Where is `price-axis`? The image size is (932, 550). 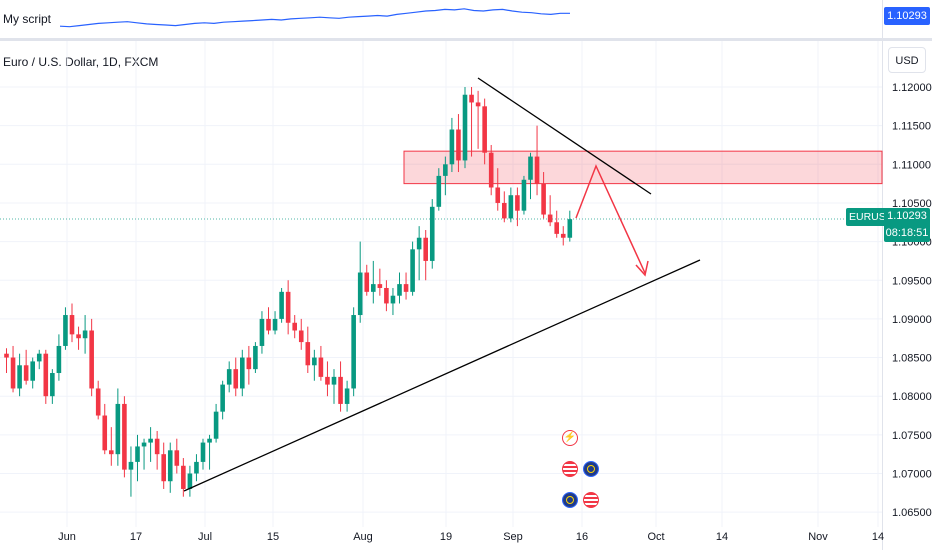
price-axis is located at coordinates (907, 275).